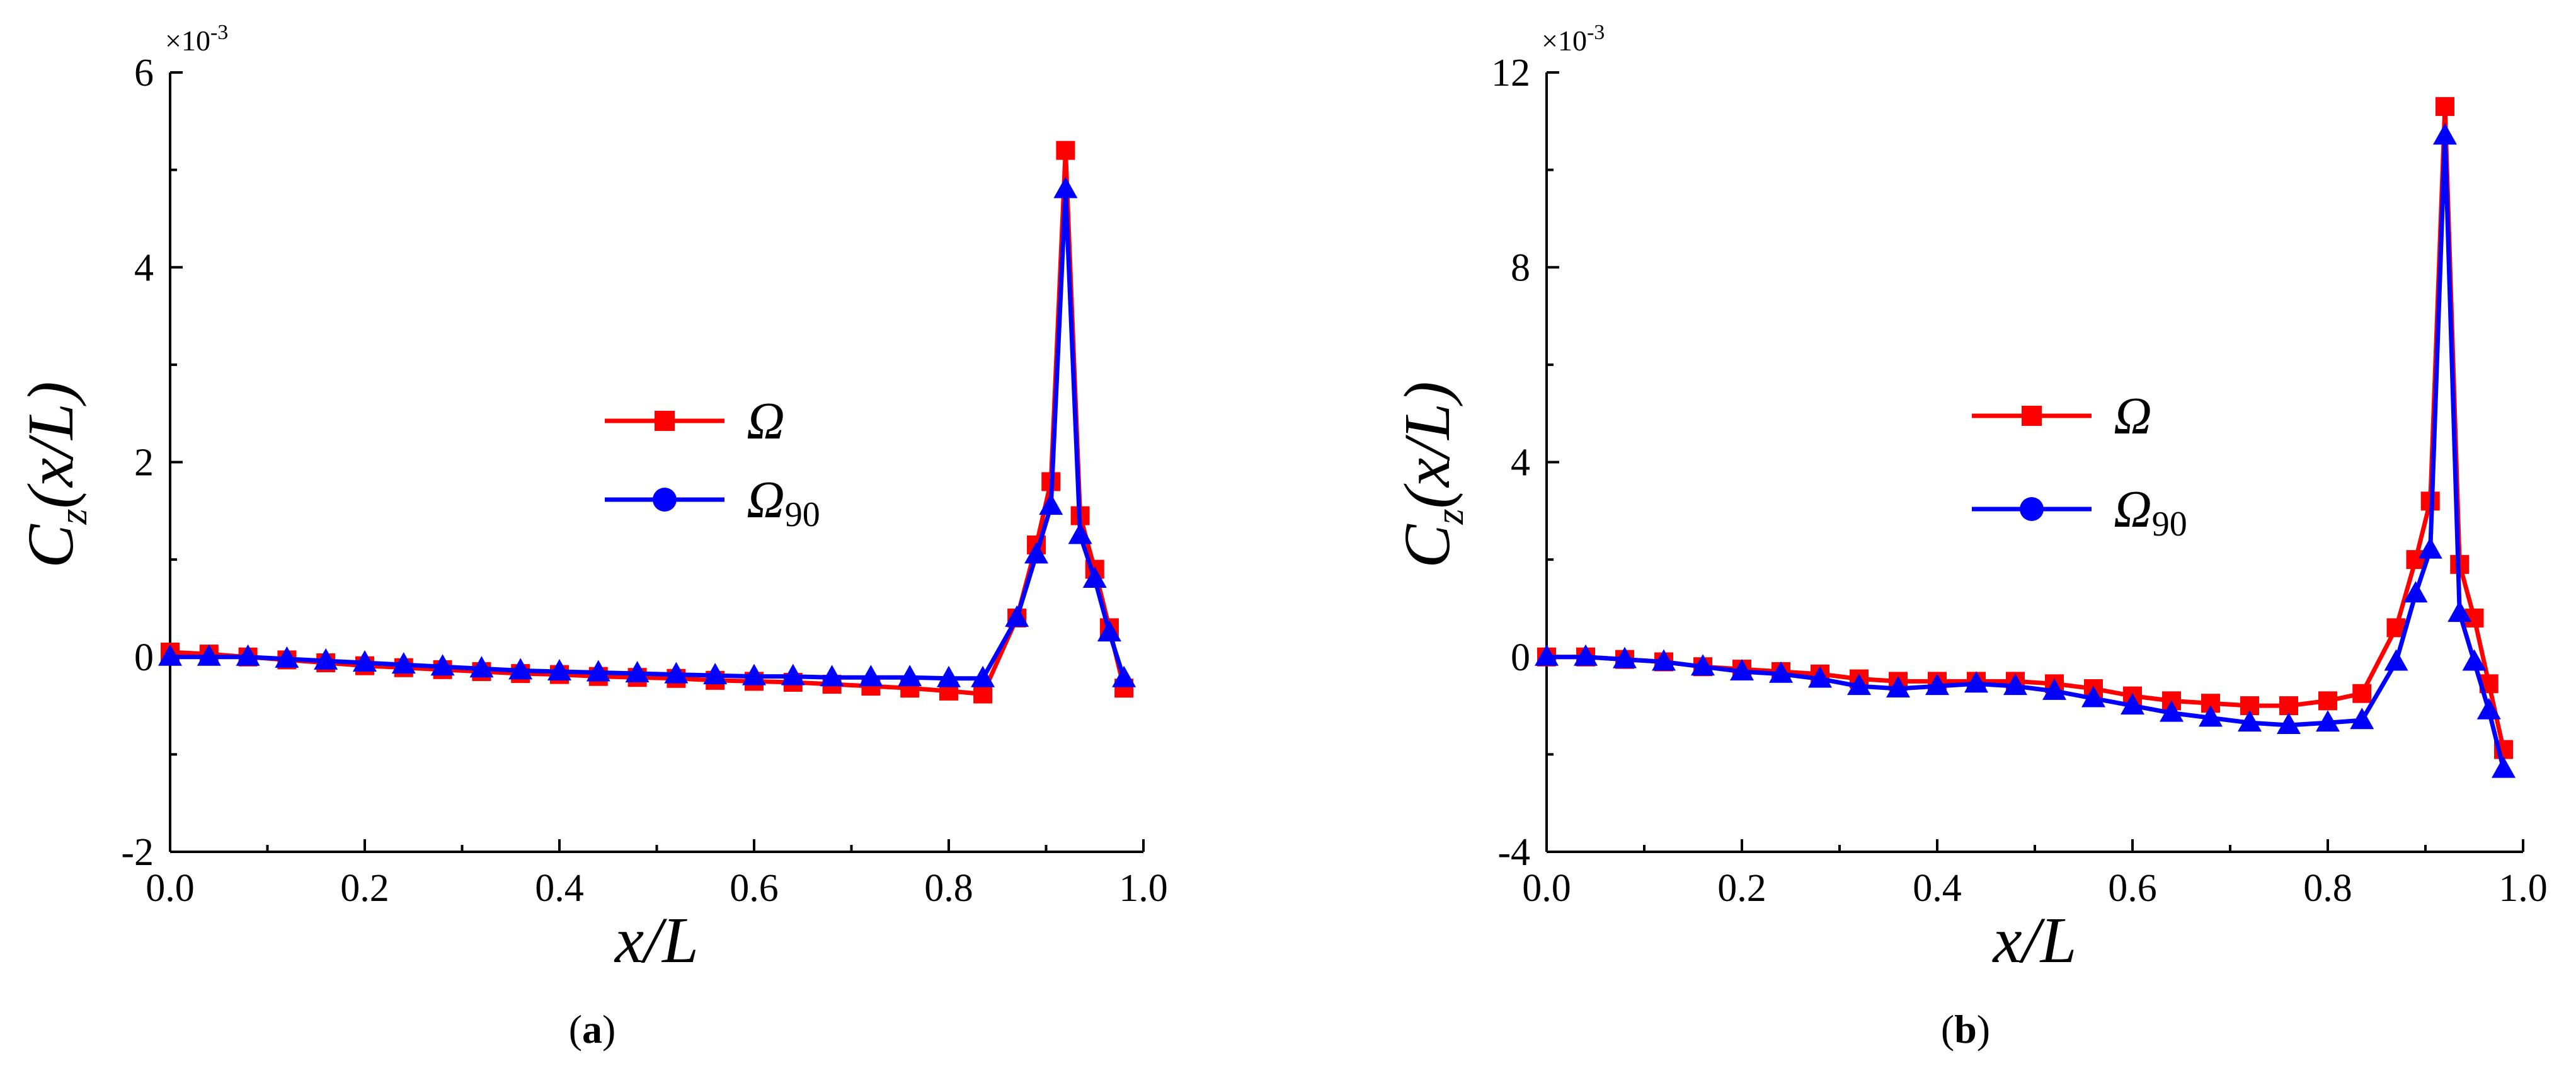 The height and width of the screenshot is (1078, 2576). Describe the element at coordinates (1520, 657) in the screenshot. I see `y-tick-label: 0` at that location.